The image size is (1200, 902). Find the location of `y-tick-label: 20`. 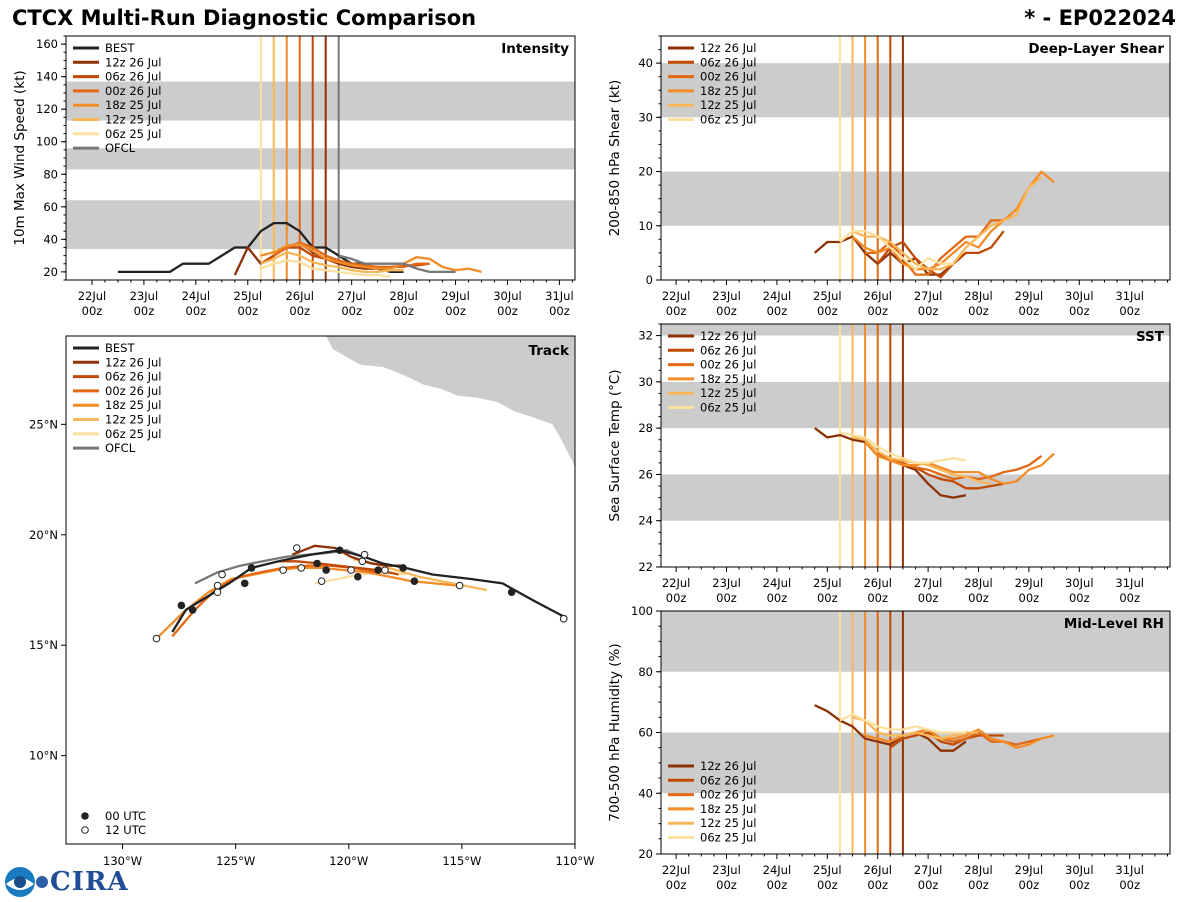

y-tick-label: 20 is located at coordinates (645, 172).